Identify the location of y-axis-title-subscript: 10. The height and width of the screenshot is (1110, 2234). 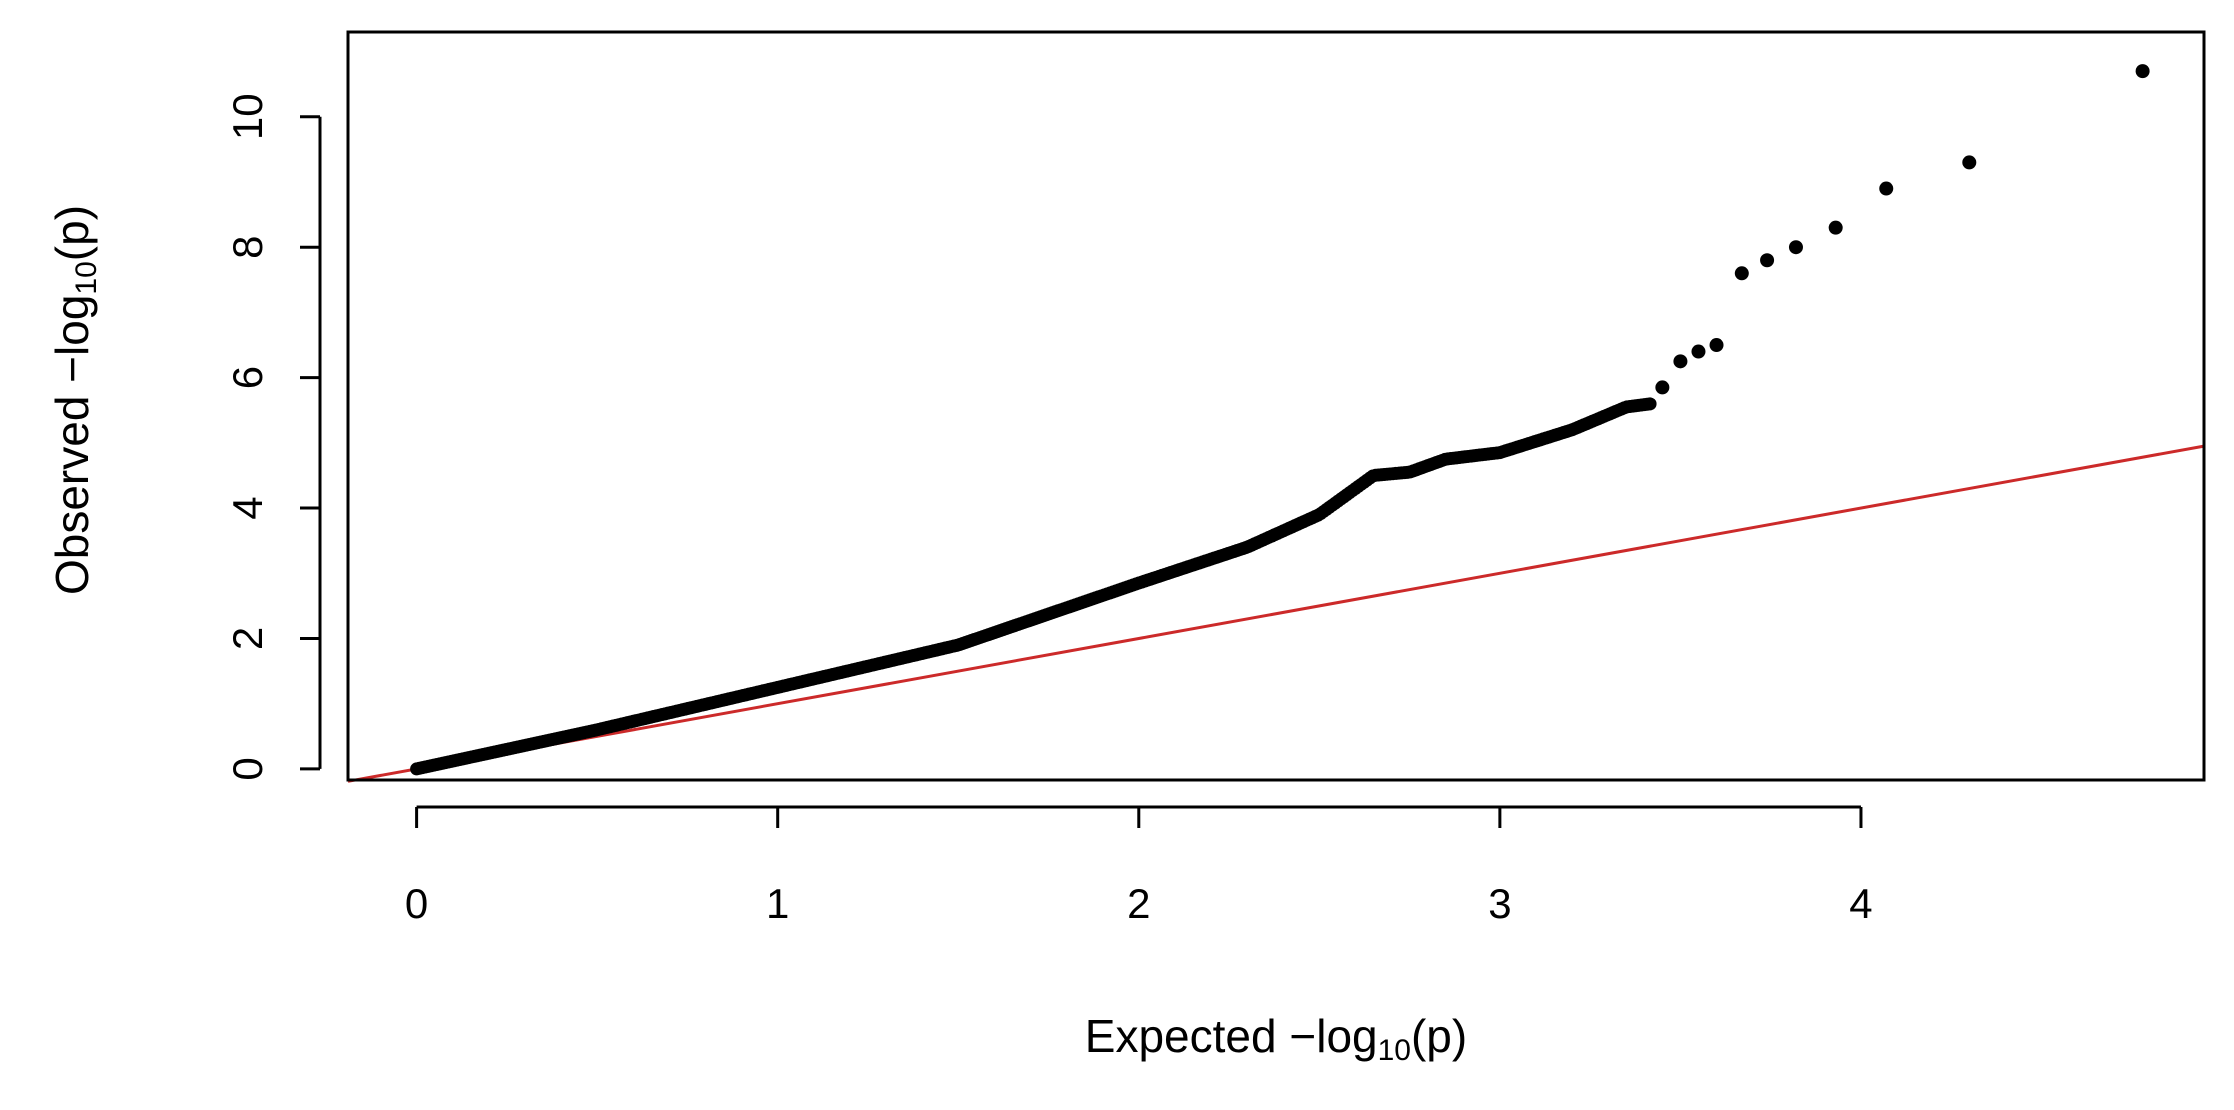
(86, 277).